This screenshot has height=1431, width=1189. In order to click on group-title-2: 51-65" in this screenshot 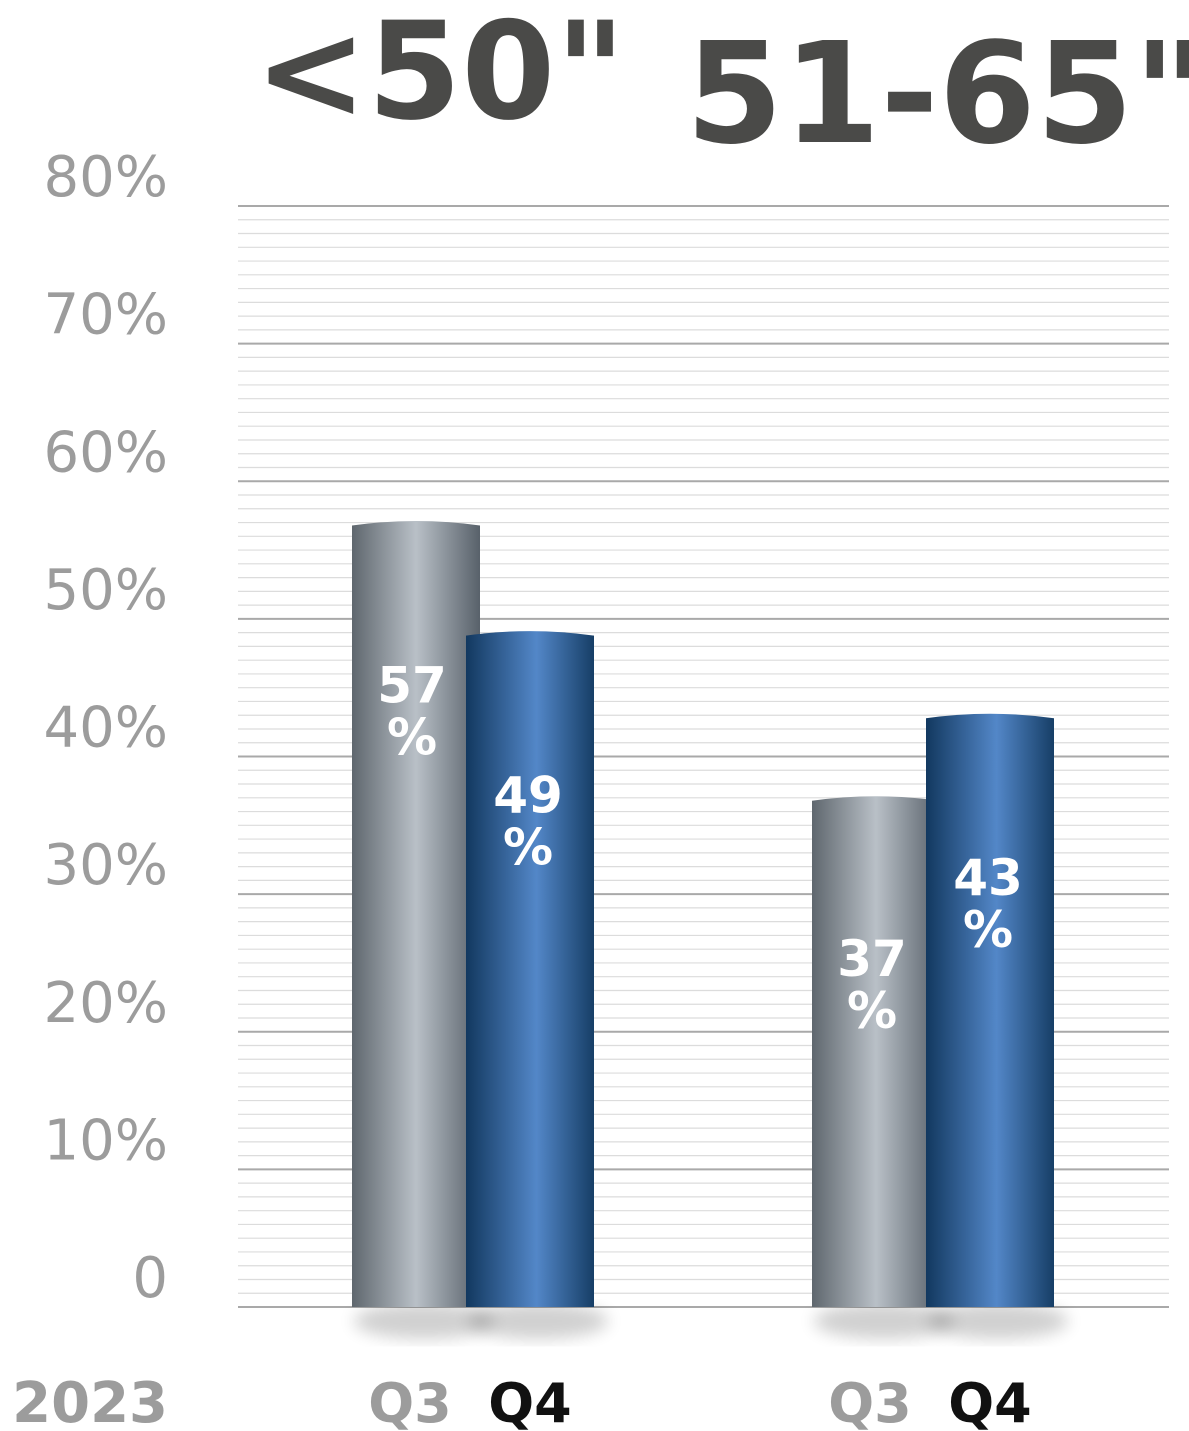, I will do `click(937, 94)`.